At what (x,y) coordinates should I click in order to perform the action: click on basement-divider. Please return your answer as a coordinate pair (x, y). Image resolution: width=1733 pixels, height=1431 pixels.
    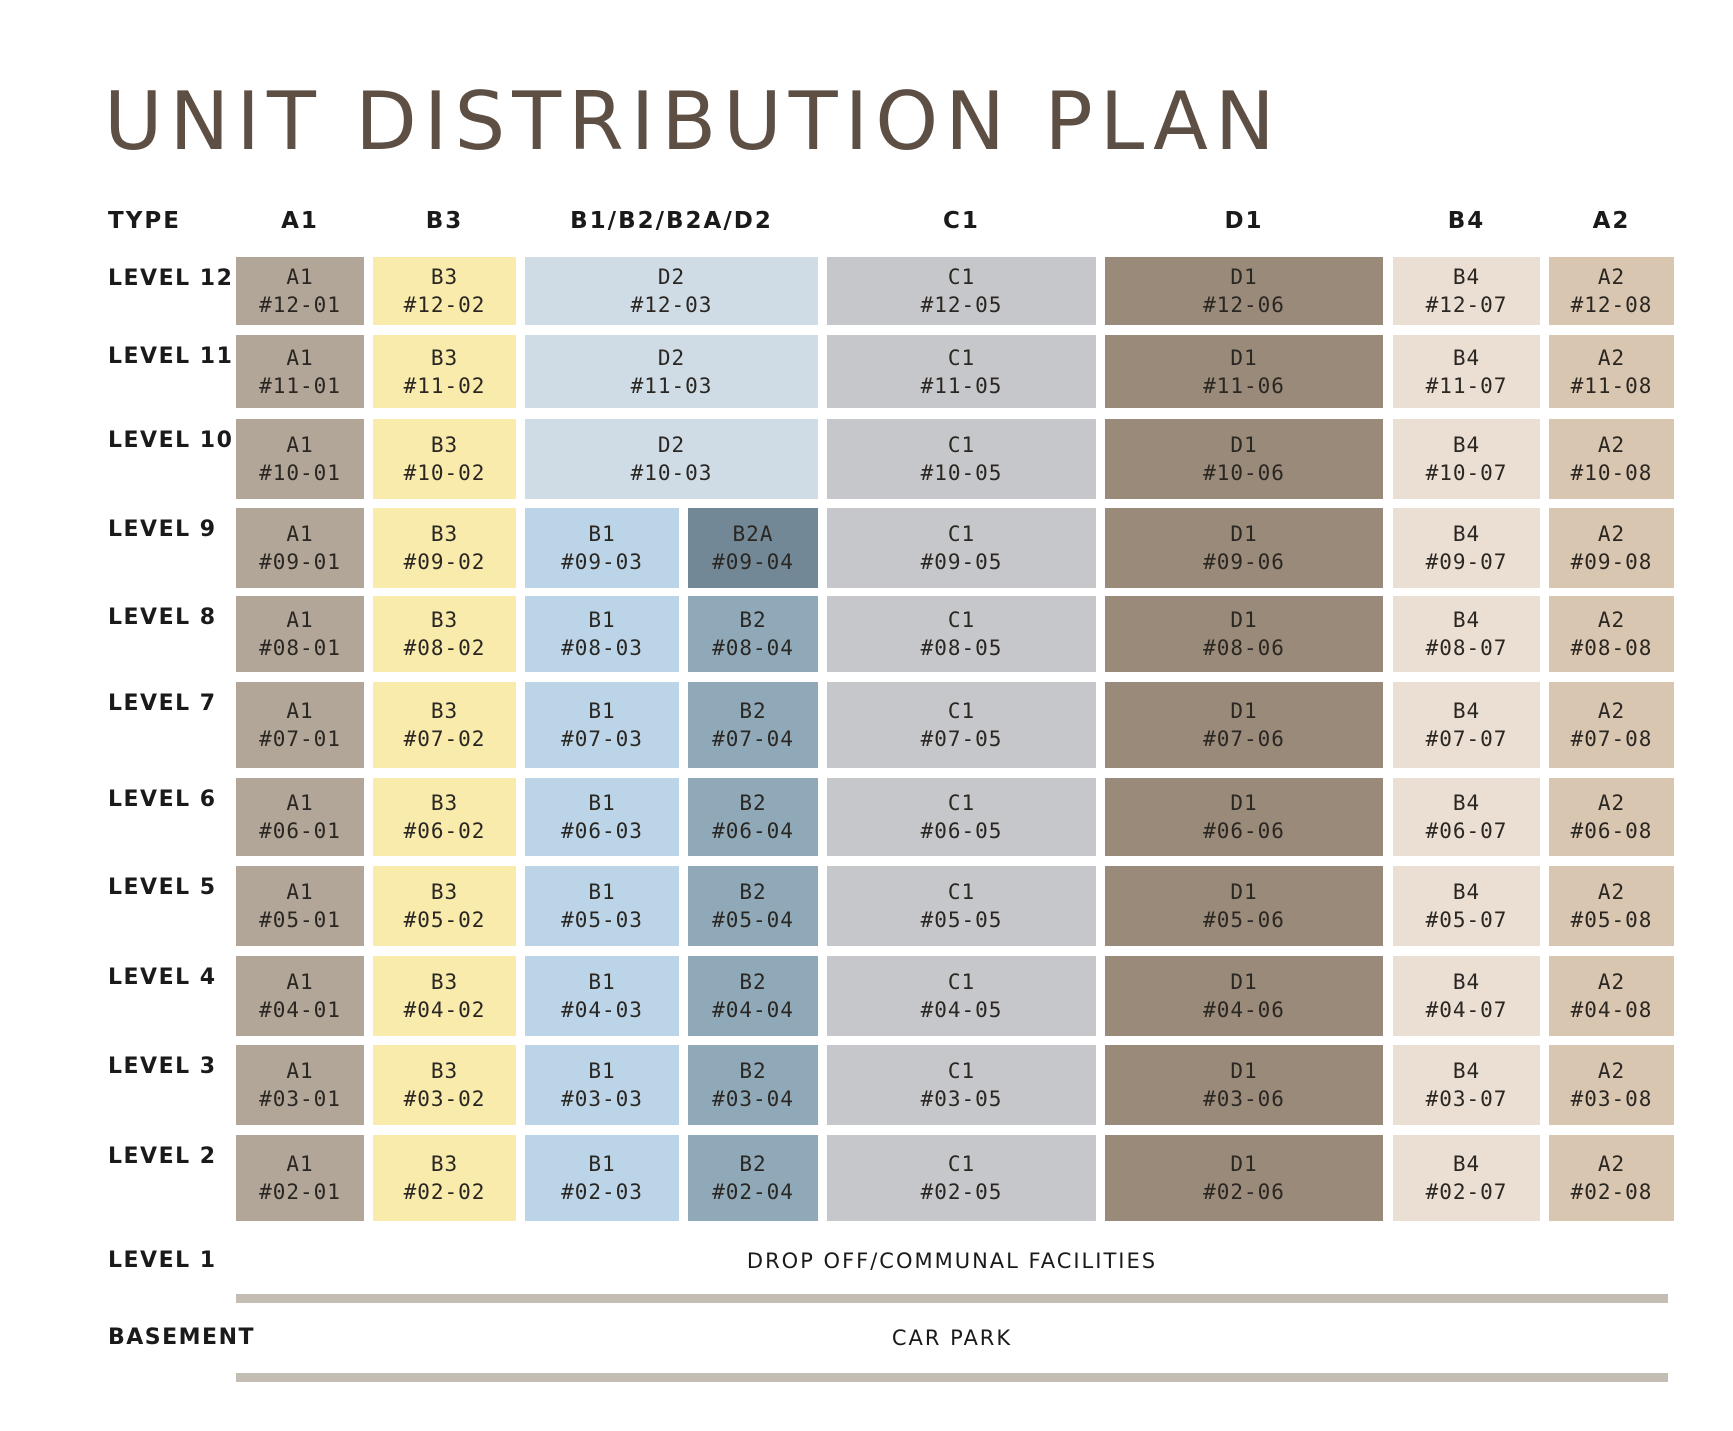
    Looking at the image, I should click on (952, 1377).